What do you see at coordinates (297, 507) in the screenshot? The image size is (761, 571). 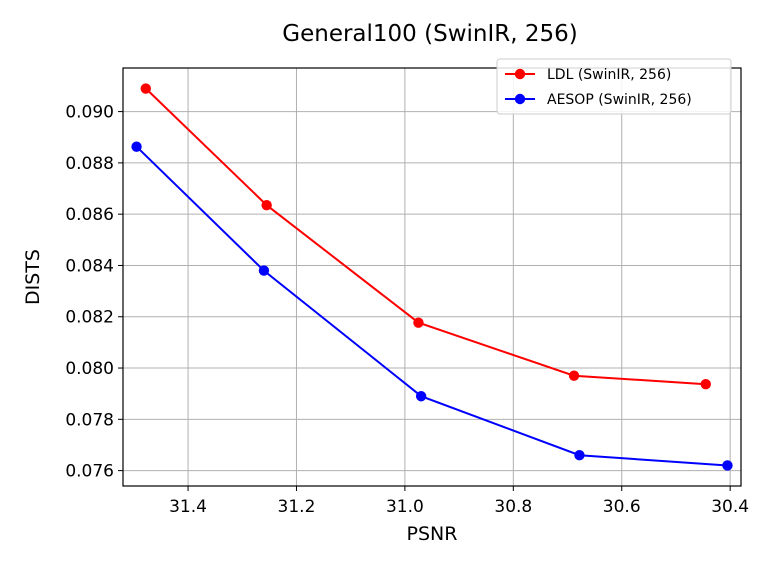 I see `x-tick-label: 31.2` at bounding box center [297, 507].